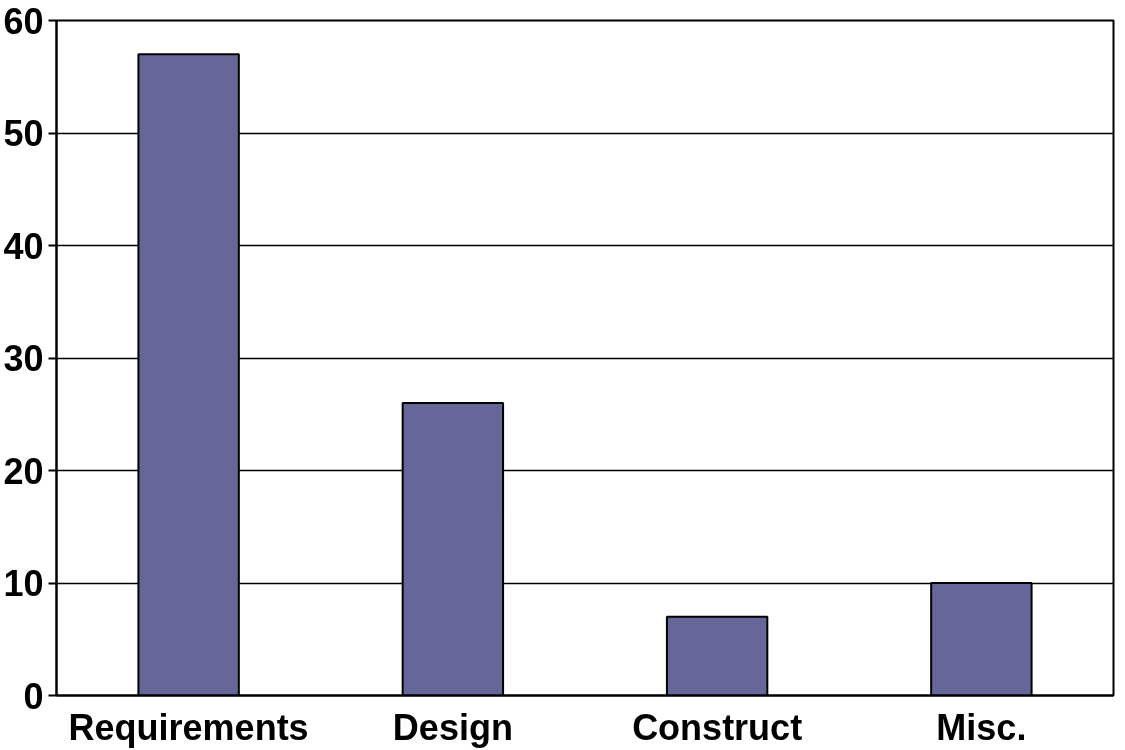 The image size is (1125, 750). I want to click on x-tick-label: Requirements, so click(188, 727).